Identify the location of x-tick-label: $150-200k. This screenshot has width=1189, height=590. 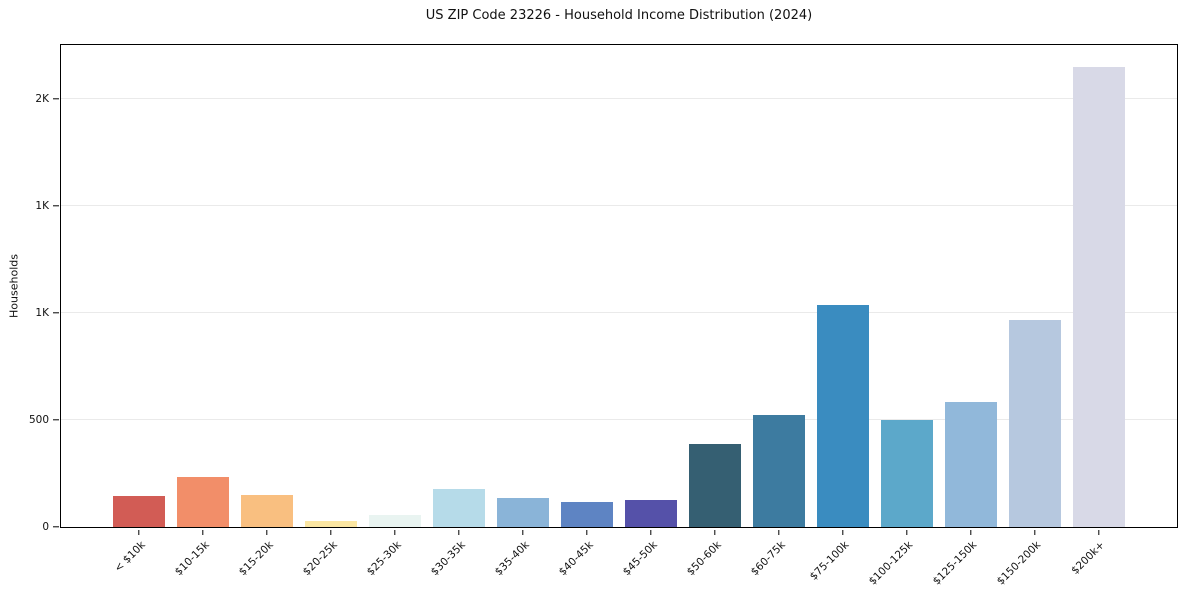
(1019, 563).